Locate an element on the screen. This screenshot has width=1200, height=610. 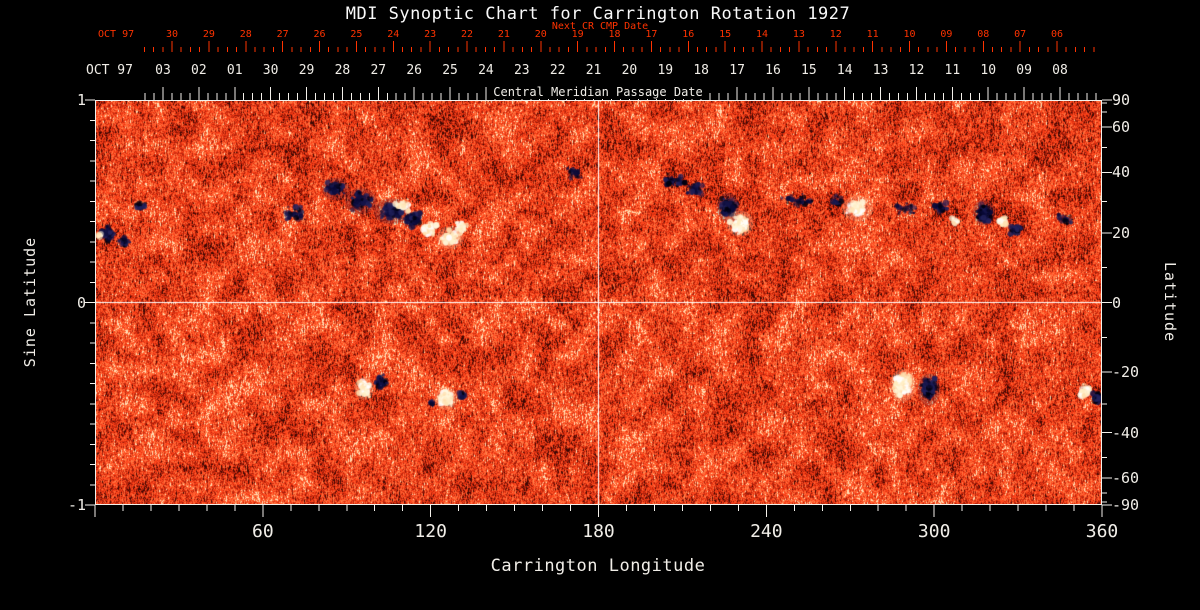
next-cr-cmp-tick-label: 07 is located at coordinates (1020, 34).